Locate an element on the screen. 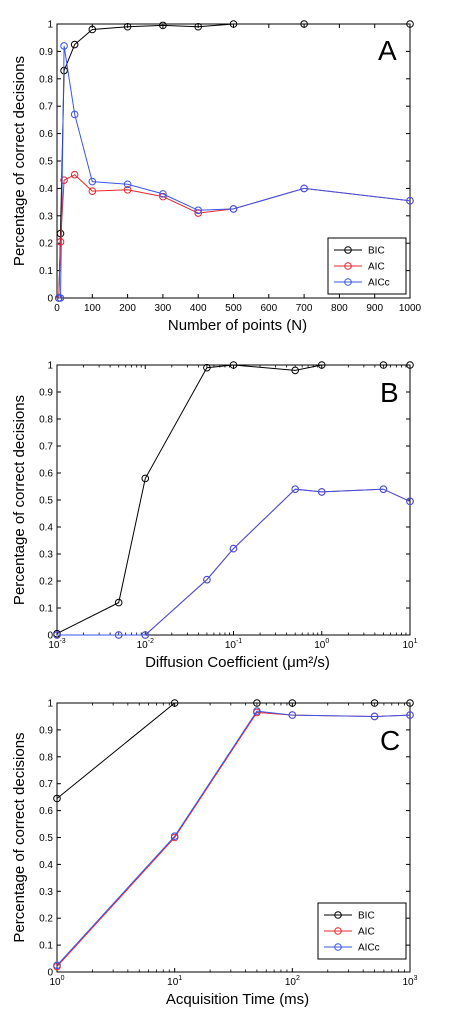  x-tick-label: 10¹ is located at coordinates (409, 644).